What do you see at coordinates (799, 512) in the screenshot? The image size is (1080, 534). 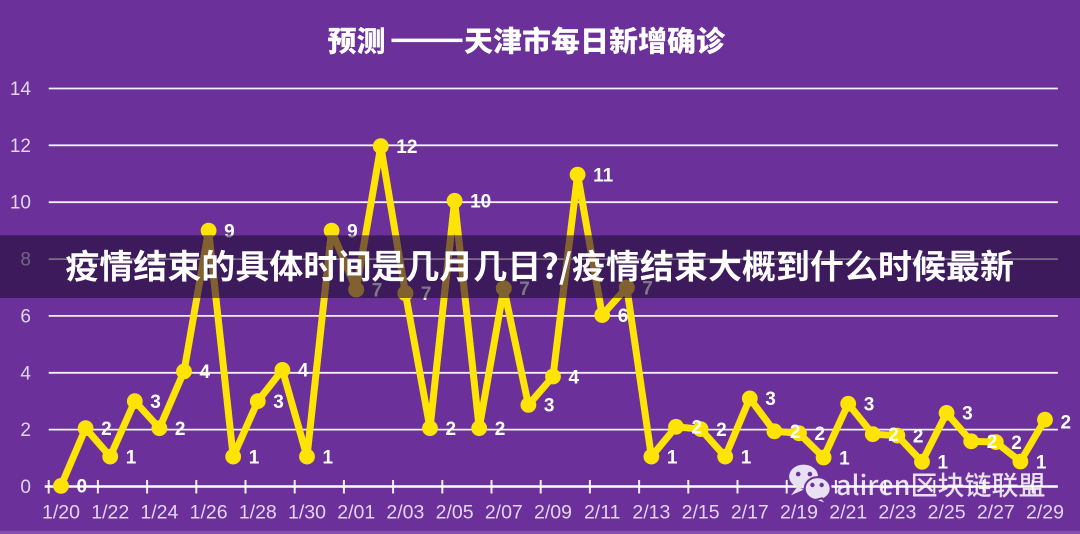 I see `svg-text: 2/19` at bounding box center [799, 512].